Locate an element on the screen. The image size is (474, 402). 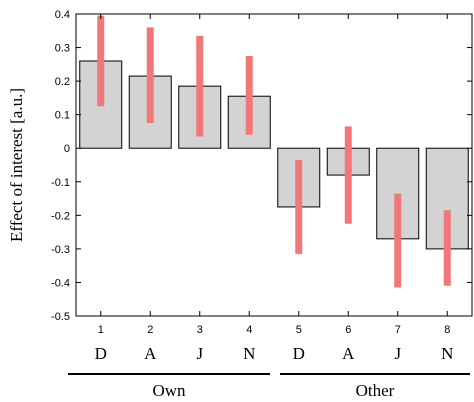
x-tick-label: 6 is located at coordinates (348, 330).